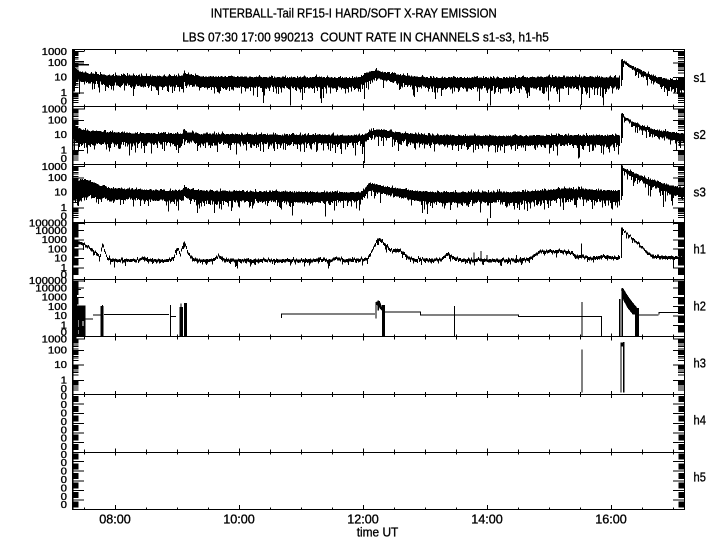 The image size is (720, 550). Describe the element at coordinates (487, 518) in the screenshot. I see `svg-text: 14:00` at that location.